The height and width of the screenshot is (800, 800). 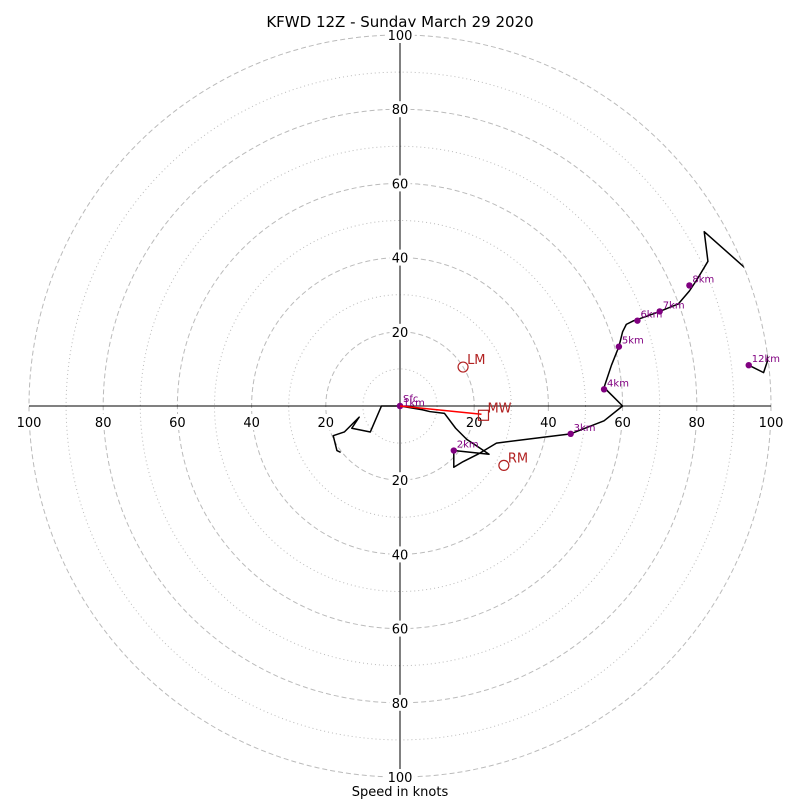 What do you see at coordinates (633, 341) in the screenshot?
I see `height-label-5km: 5km` at bounding box center [633, 341].